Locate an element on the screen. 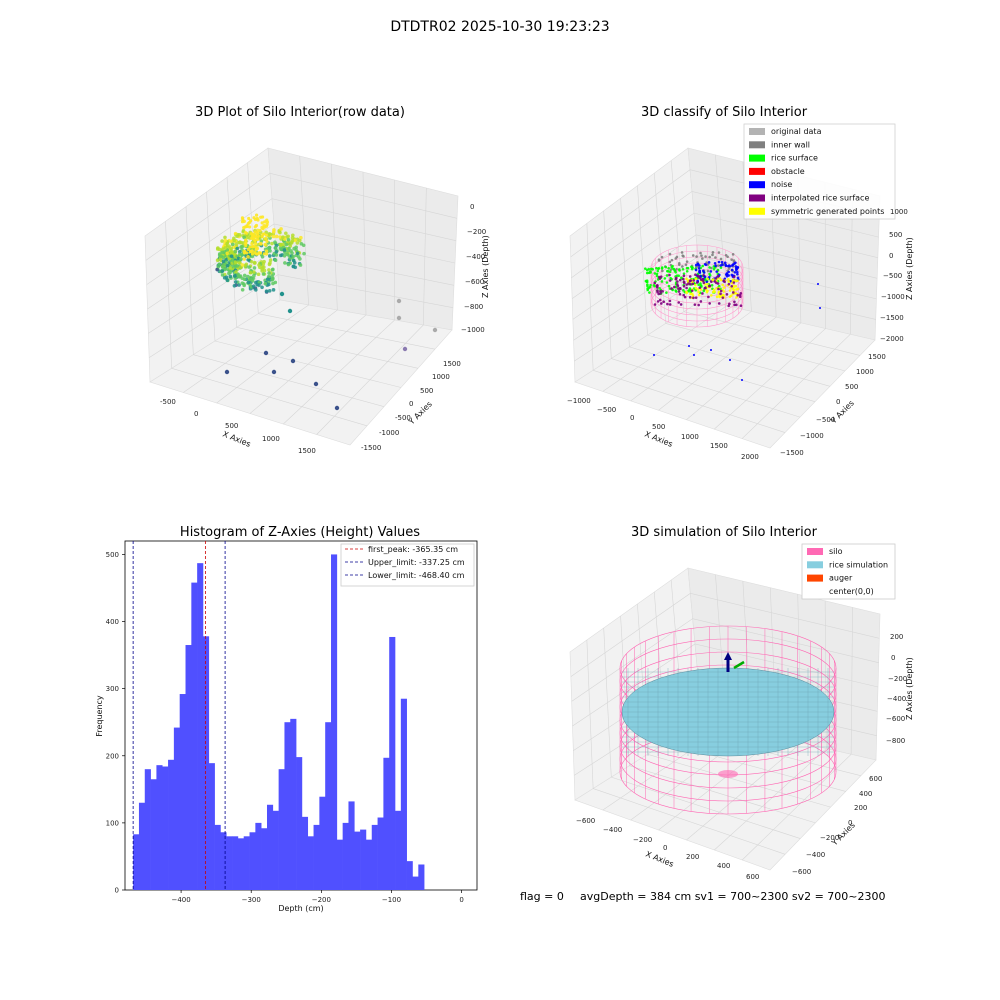  sim-x-axis-label: X Axies is located at coordinates (659, 859).